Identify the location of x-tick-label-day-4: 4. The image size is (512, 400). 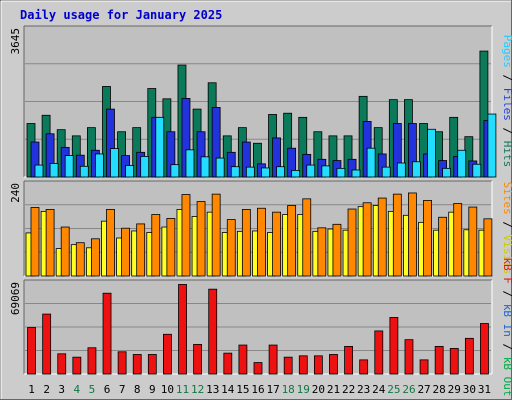
(77, 389).